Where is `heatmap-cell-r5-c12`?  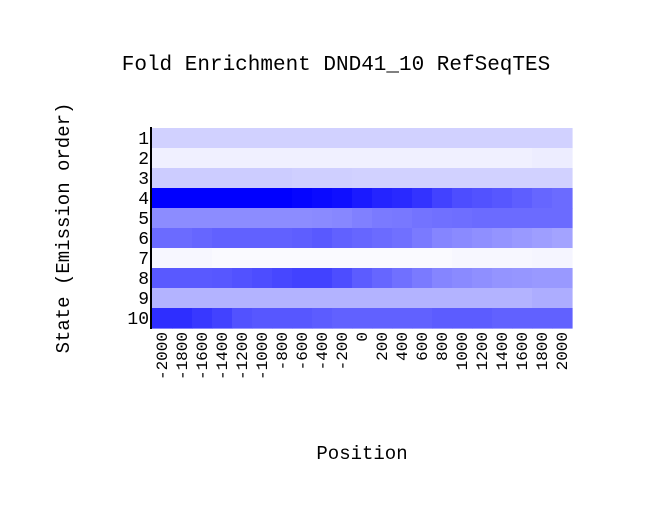
heatmap-cell-r5-c12 is located at coordinates (382, 218).